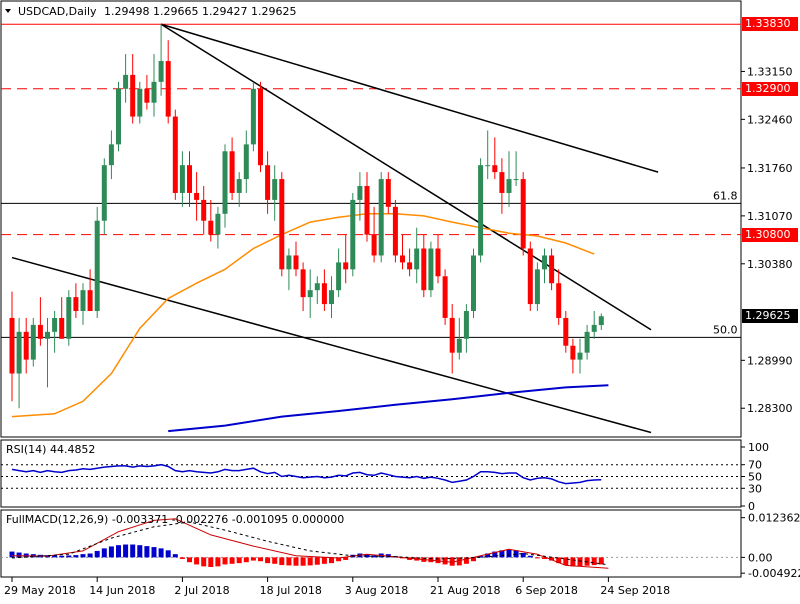 The width and height of the screenshot is (800, 604). What do you see at coordinates (774, 518) in the screenshot?
I see `macd-tick-label: 0.012362` at bounding box center [774, 518].